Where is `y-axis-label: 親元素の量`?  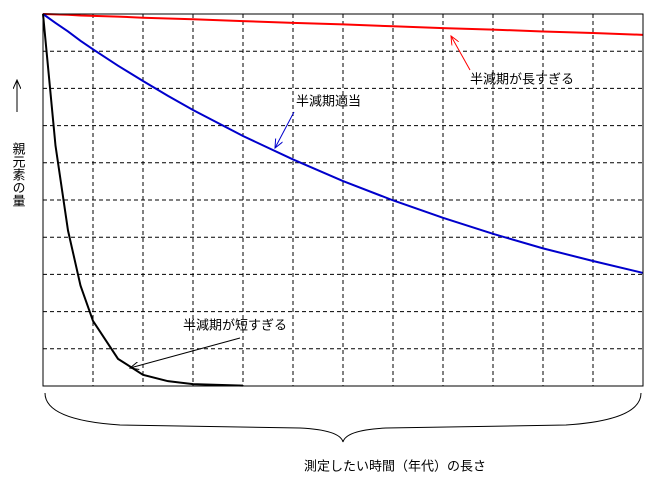
y-axis-label: 親元素の量 is located at coordinates (18, 174).